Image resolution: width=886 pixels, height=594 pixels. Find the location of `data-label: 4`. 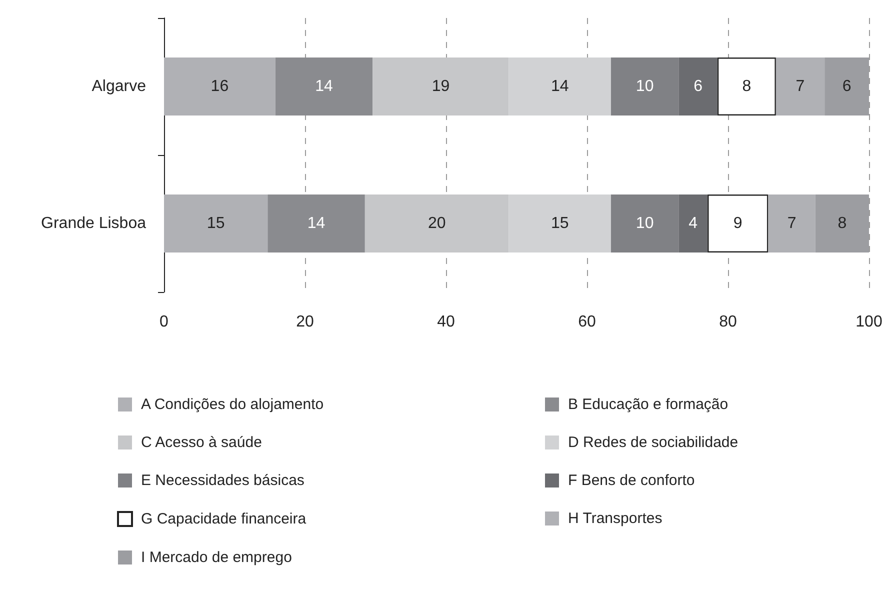

data-label: 4 is located at coordinates (693, 223).